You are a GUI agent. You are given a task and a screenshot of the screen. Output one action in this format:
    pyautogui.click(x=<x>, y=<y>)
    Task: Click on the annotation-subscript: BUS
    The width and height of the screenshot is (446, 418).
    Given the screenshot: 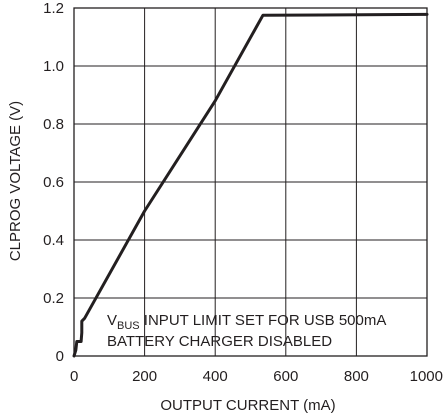 What is the action you would take?
    pyautogui.click(x=128, y=326)
    